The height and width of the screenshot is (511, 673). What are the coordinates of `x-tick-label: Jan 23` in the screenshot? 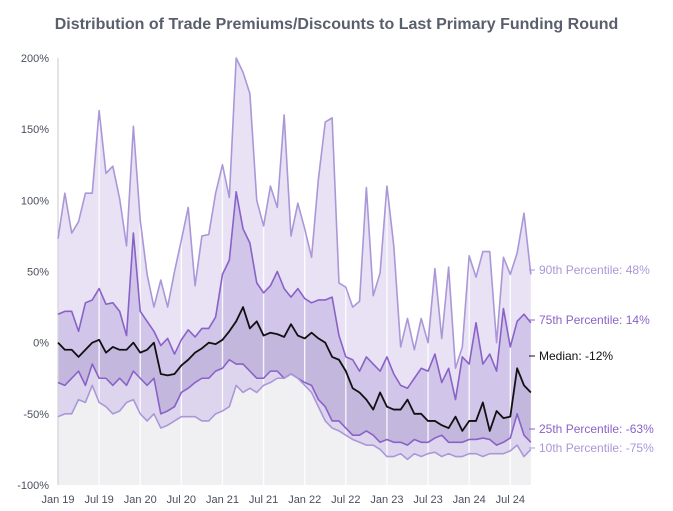 It's located at (386, 500).